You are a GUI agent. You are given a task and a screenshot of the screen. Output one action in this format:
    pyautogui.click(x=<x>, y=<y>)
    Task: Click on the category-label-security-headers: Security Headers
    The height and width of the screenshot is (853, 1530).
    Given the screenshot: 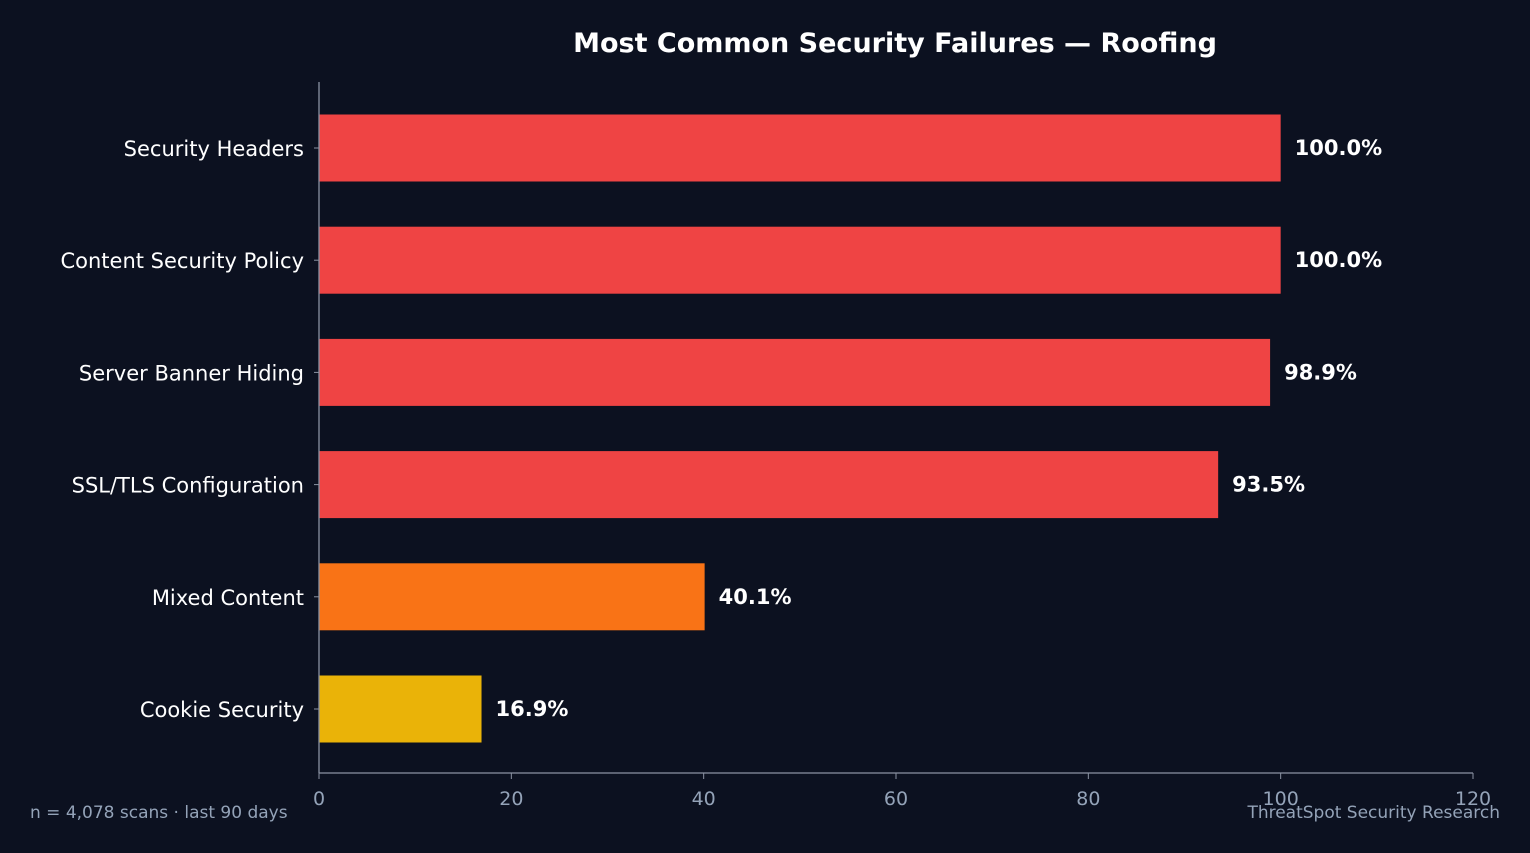 What is the action you would take?
    pyautogui.click(x=214, y=149)
    